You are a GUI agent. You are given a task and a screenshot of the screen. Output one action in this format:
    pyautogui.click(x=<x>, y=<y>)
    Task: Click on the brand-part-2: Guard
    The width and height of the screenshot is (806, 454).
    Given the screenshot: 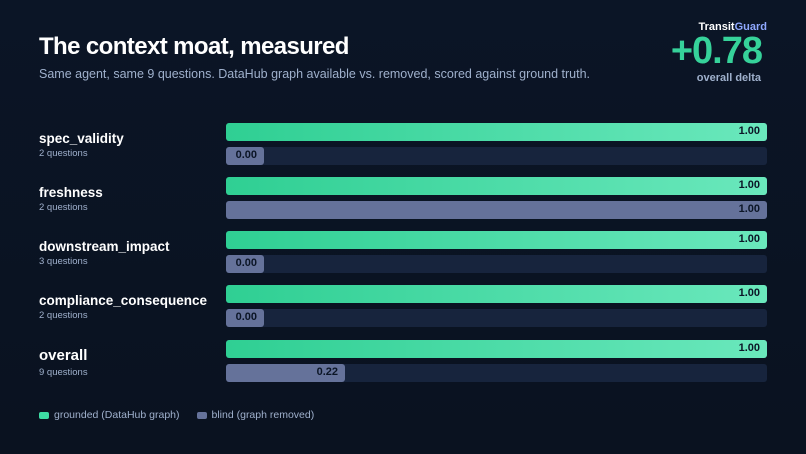 What is the action you would take?
    pyautogui.click(x=750, y=27)
    